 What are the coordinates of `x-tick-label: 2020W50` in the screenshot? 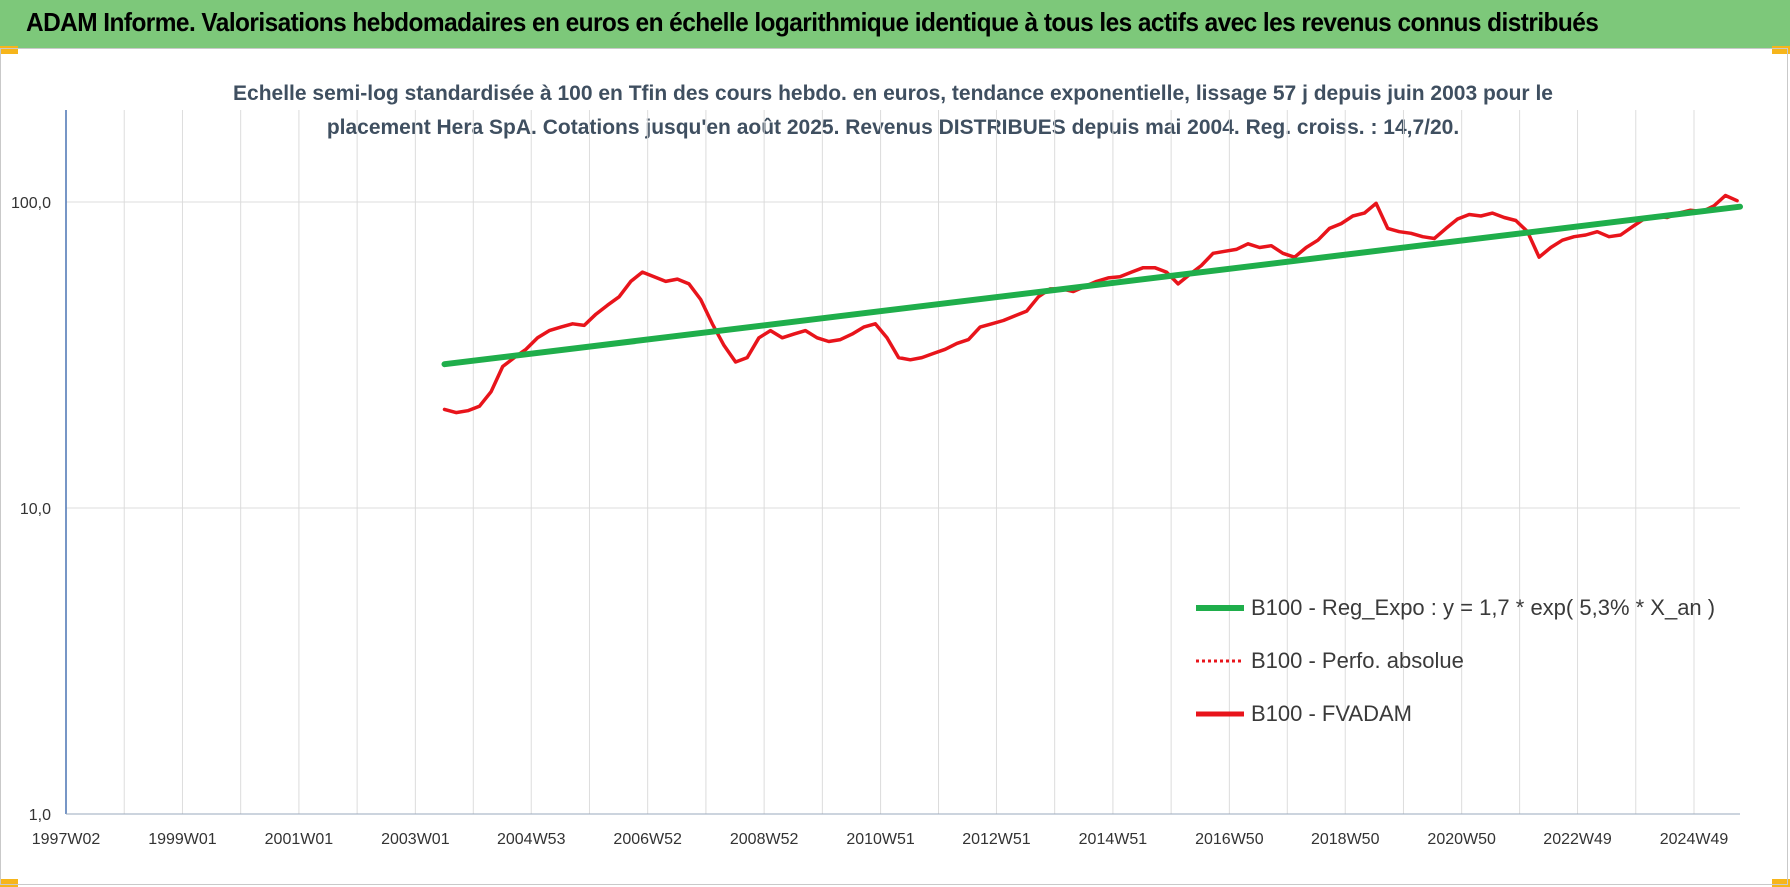 It's located at (1461, 839).